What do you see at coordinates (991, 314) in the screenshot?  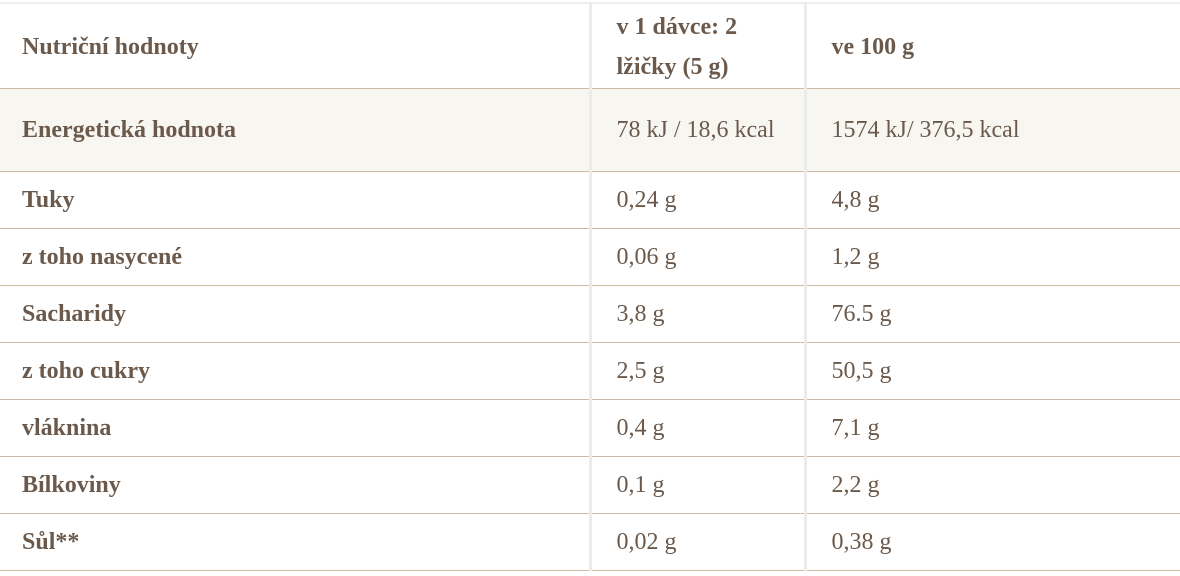 I see `value-cell: 76.5 g` at bounding box center [991, 314].